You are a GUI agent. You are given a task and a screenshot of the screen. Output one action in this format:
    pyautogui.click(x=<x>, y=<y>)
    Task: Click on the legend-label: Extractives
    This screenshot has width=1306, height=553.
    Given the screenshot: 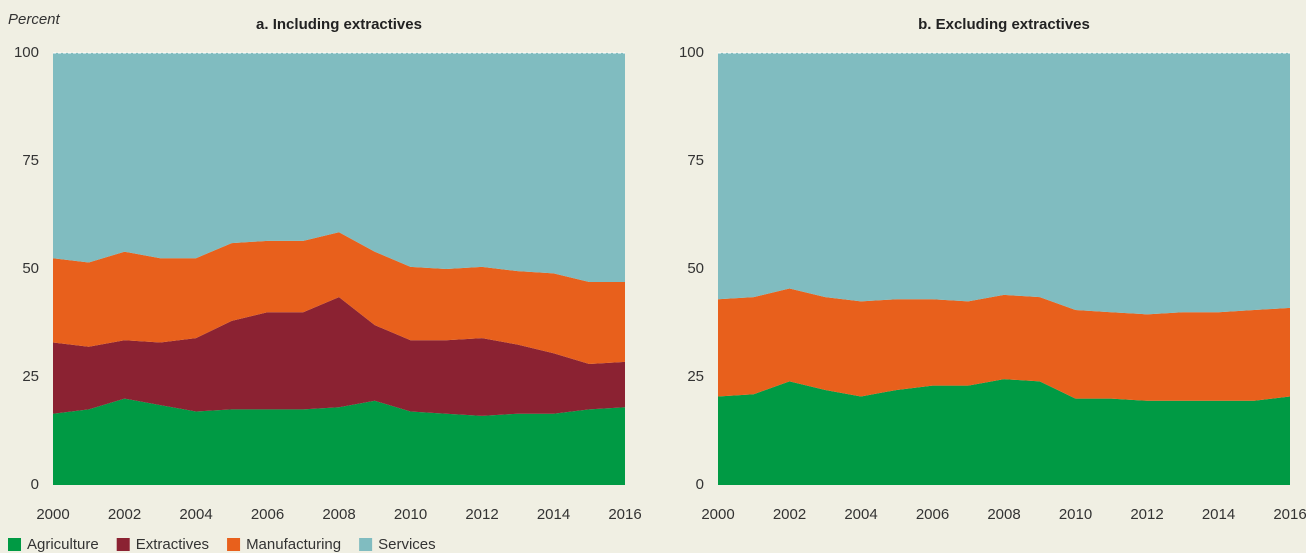 What is the action you would take?
    pyautogui.click(x=172, y=544)
    